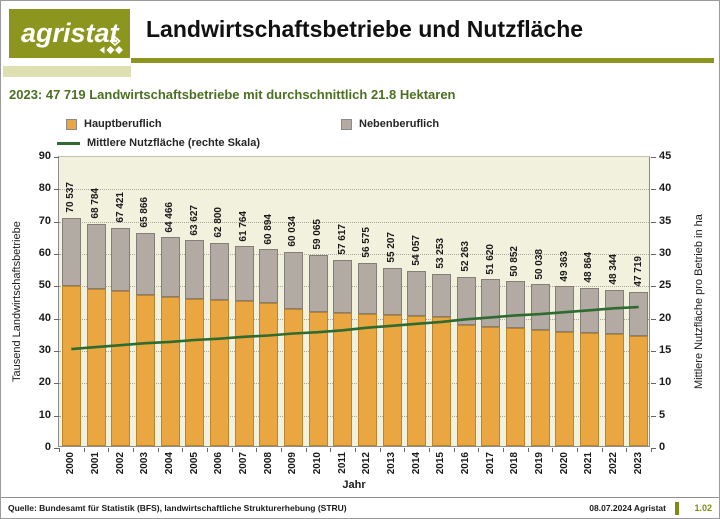 Image resolution: width=720 pixels, height=519 pixels. What do you see at coordinates (515, 261) in the screenshot?
I see `bar-total-label: 50 852` at bounding box center [515, 261].